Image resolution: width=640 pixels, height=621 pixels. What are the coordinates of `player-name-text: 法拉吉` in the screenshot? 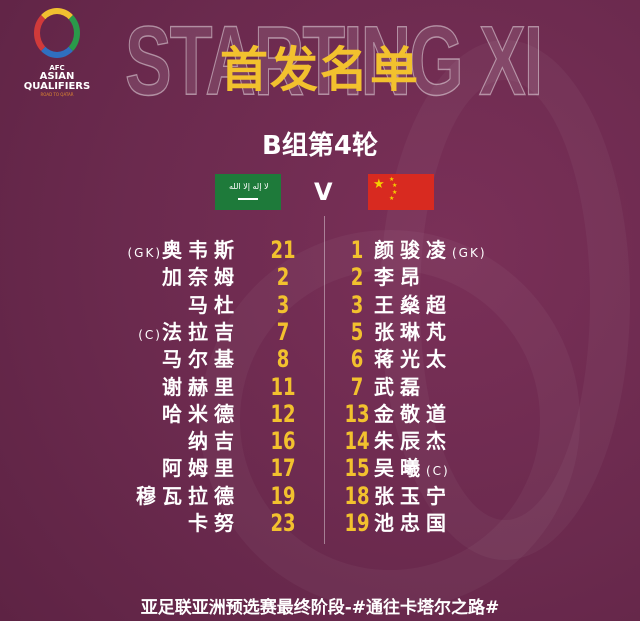 It's located at (201, 331).